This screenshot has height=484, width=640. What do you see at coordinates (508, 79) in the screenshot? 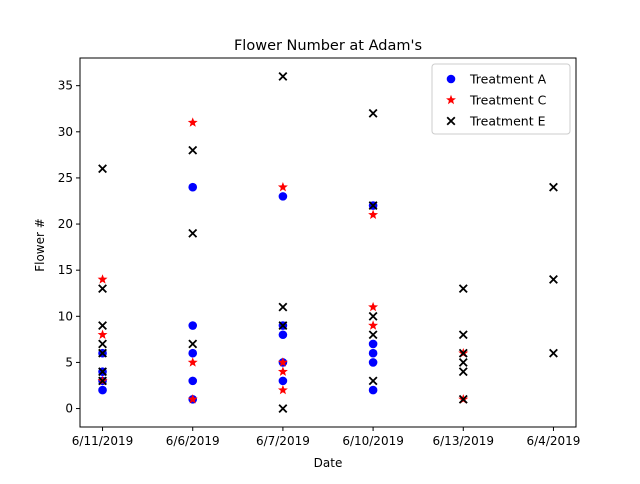
I see `legend-label-treatment-a: Treatment A` at bounding box center [508, 79].